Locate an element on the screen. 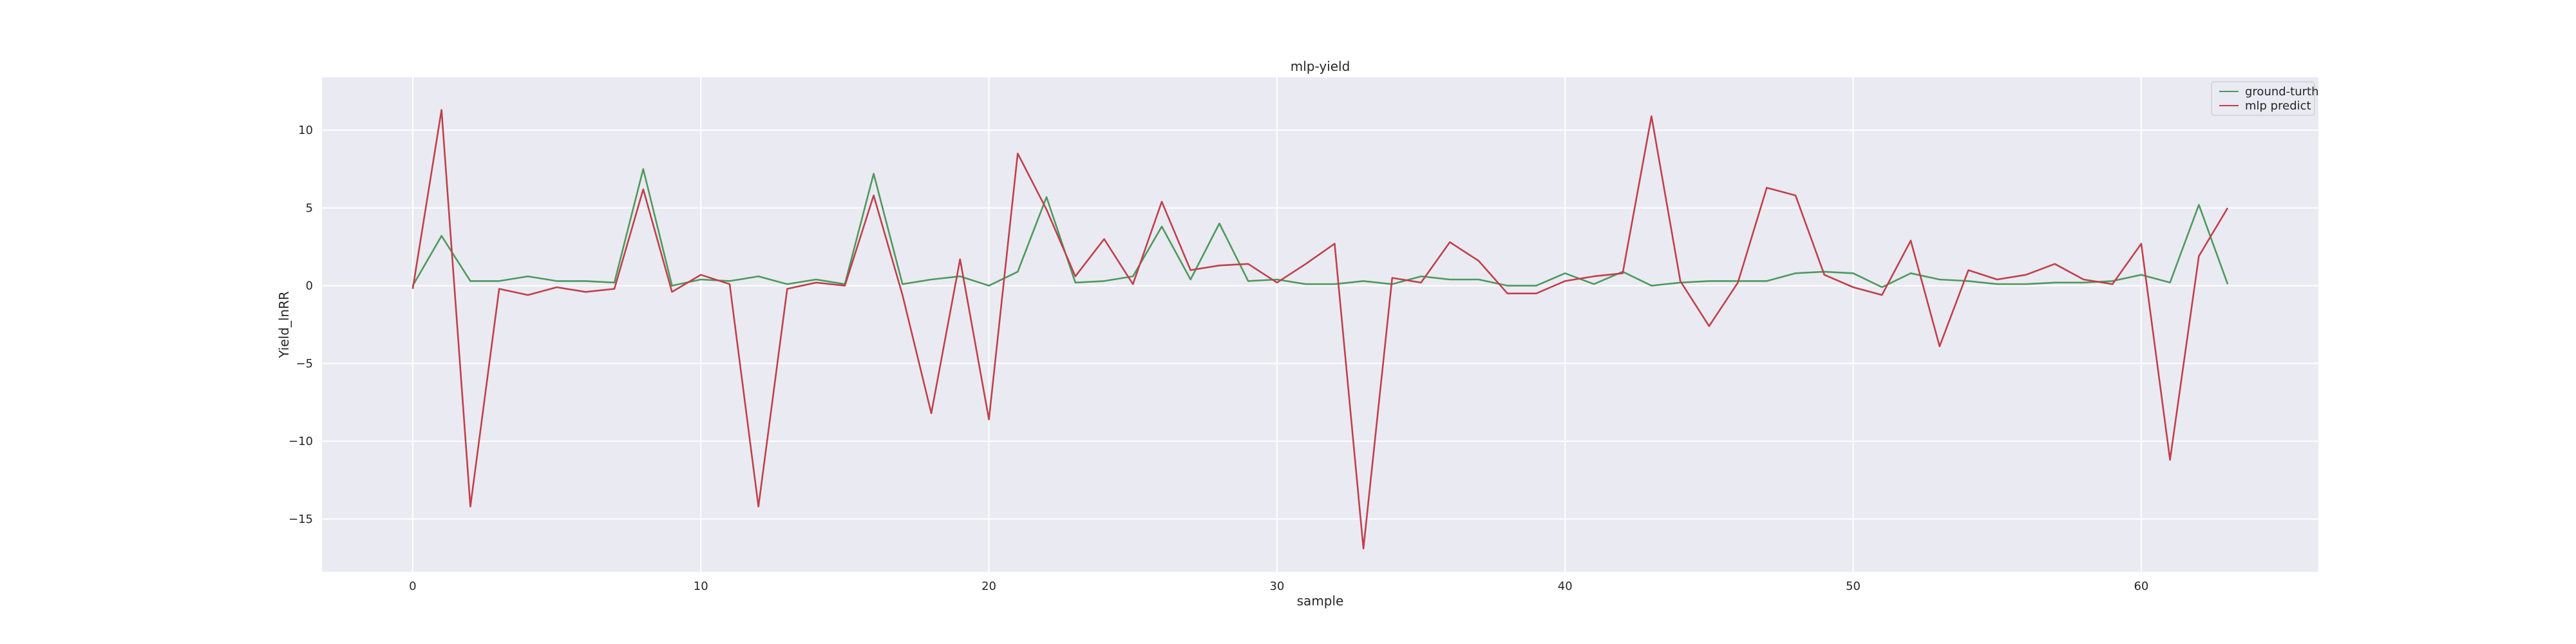  x-tick-labels: 0 10 20 30 40 50 60 is located at coordinates (1278, 587).